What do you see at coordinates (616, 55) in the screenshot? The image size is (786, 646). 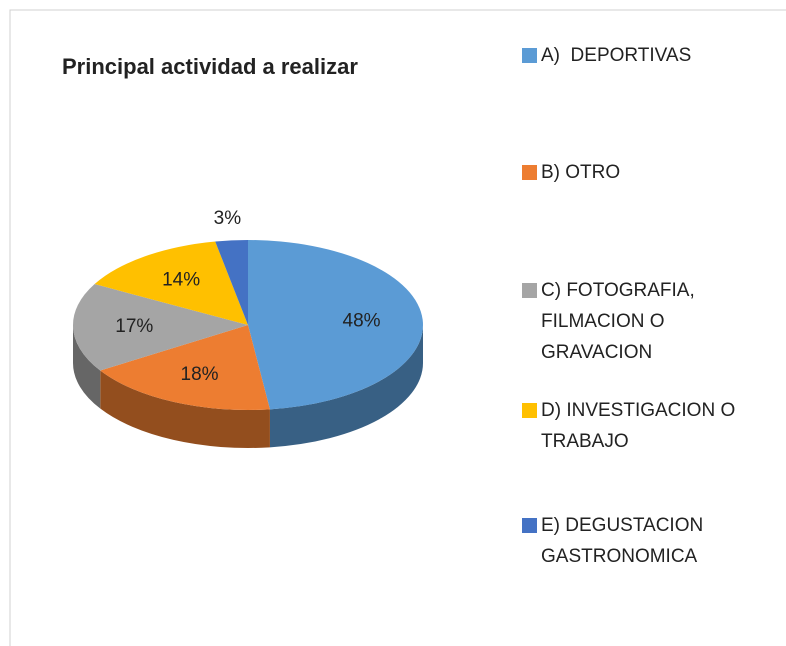 I see `legend-label: A) DEPORTIVAS` at bounding box center [616, 55].